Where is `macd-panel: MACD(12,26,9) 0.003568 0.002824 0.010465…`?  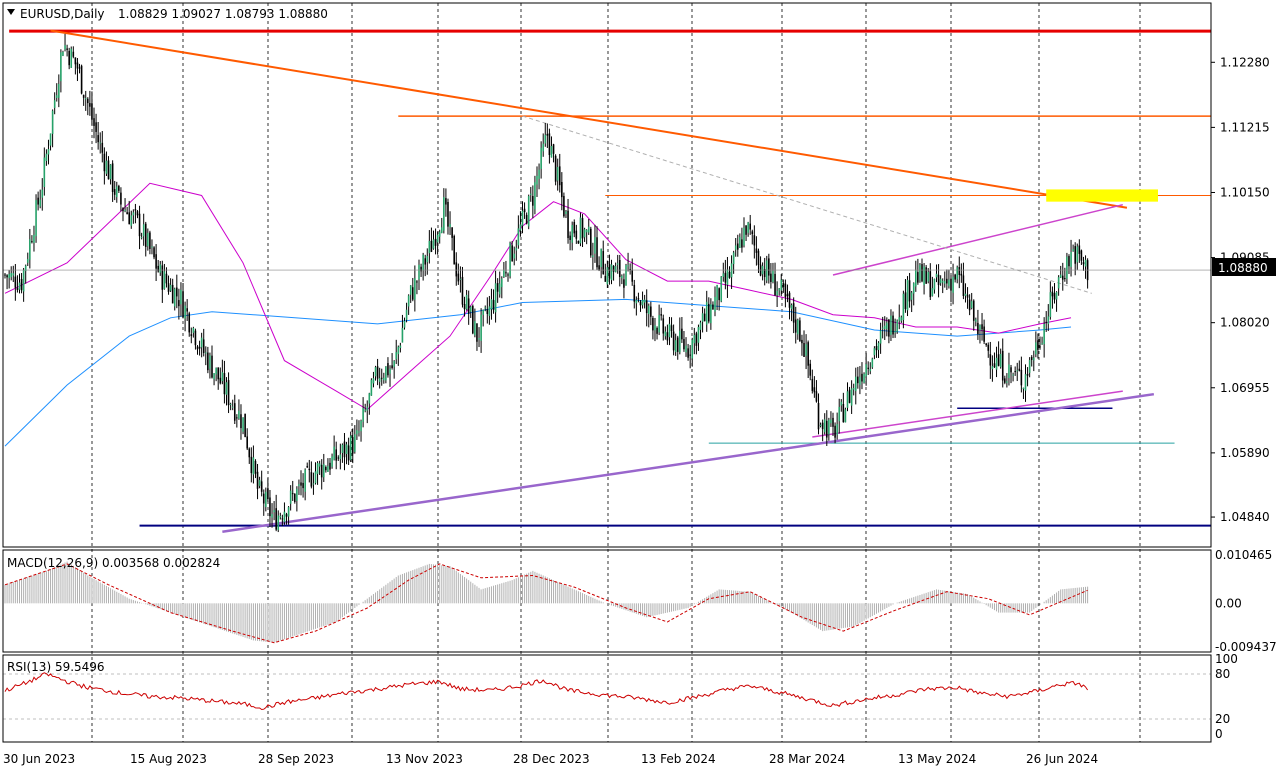
macd-panel: MACD(12,26,9) 0.003568 0.002824 0.010465… is located at coordinates (639, 601).